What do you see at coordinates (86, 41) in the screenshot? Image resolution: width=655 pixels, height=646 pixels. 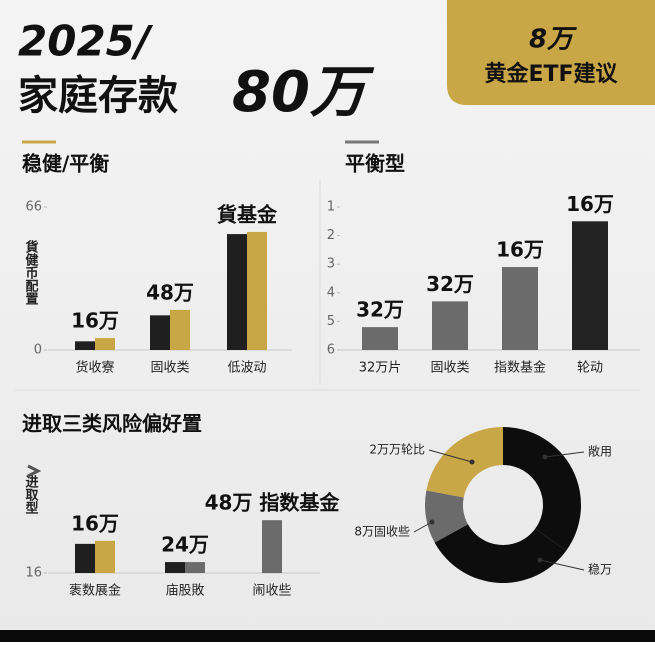 I see `title-line1: 2025/` at bounding box center [86, 41].